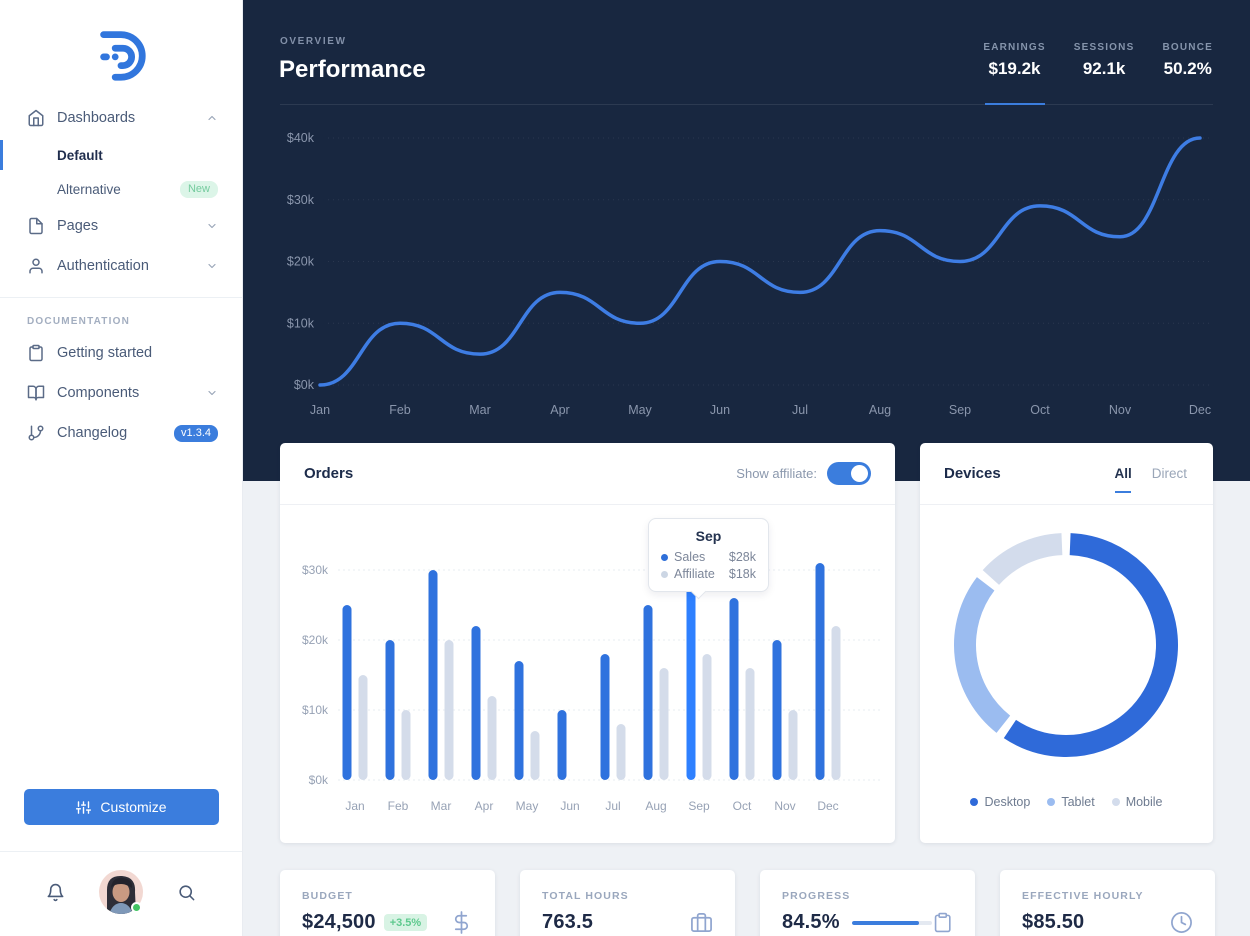 This screenshot has width=1250, height=936. Describe the element at coordinates (121, 226) in the screenshot. I see `sidebar-item-pages: Pages` at that location.